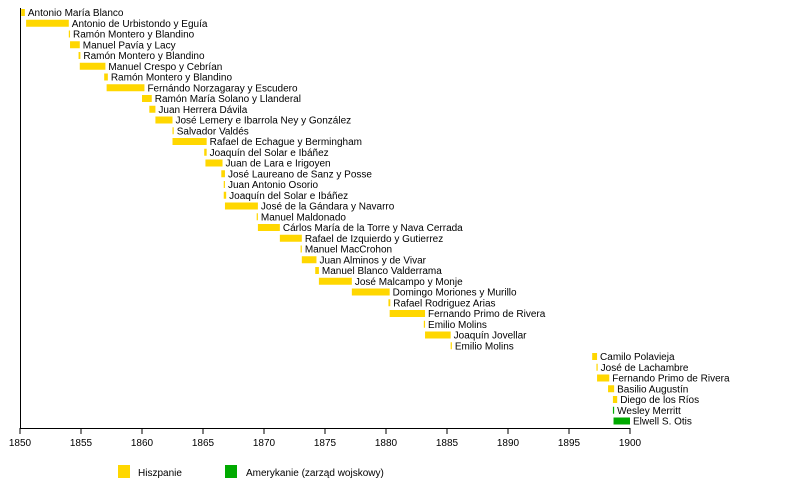 This screenshot has height=488, width=800. I want to click on governor-label: Salvador Valdés, so click(213, 131).